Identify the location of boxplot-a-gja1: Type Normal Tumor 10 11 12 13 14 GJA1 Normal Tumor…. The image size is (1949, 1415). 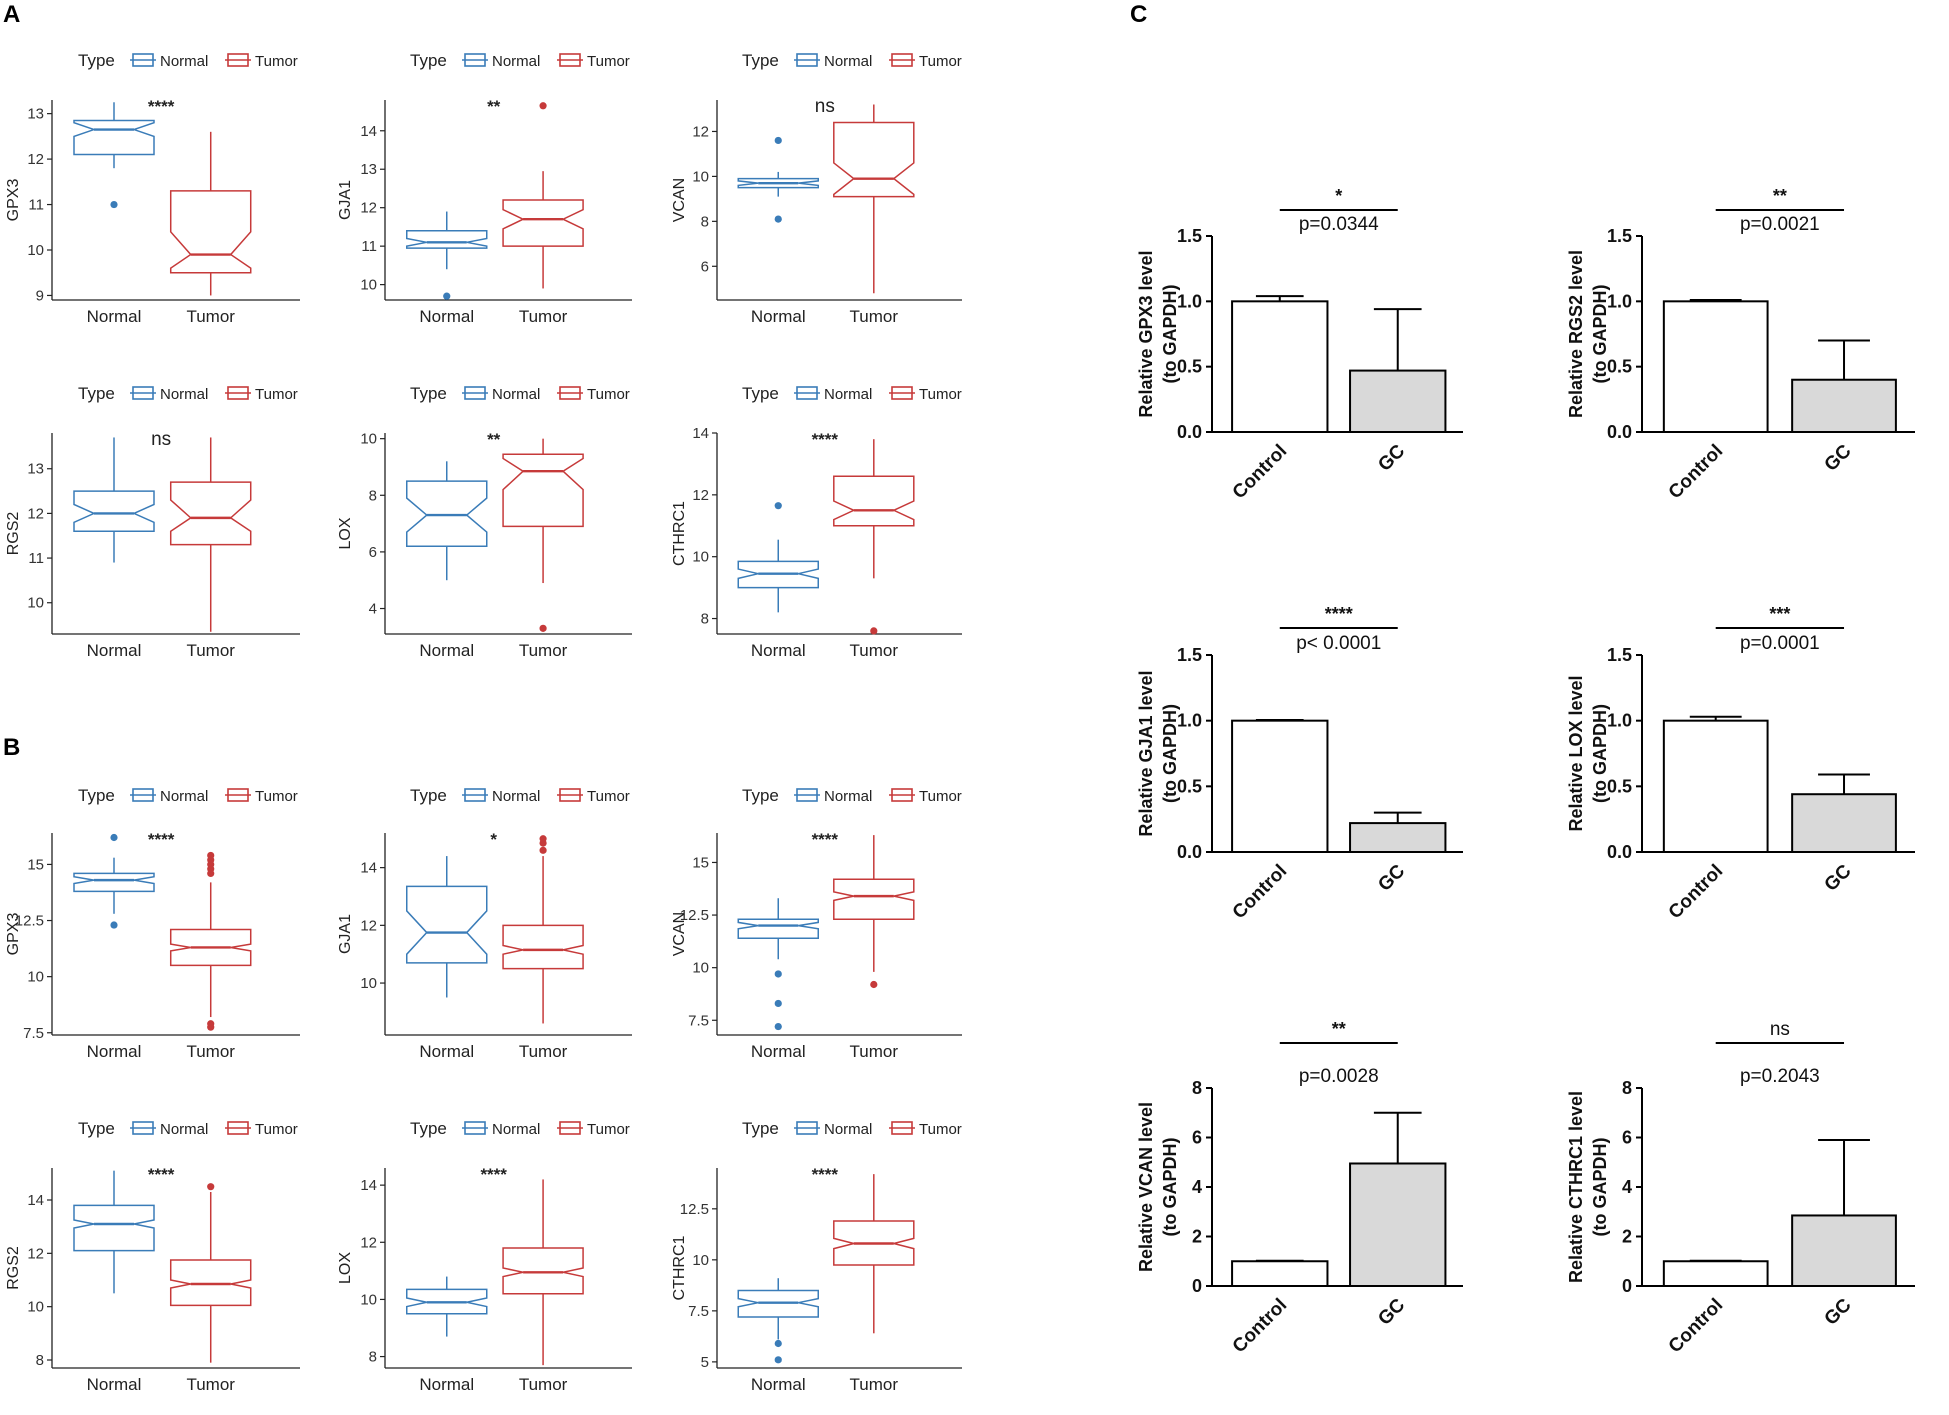
(484, 188).